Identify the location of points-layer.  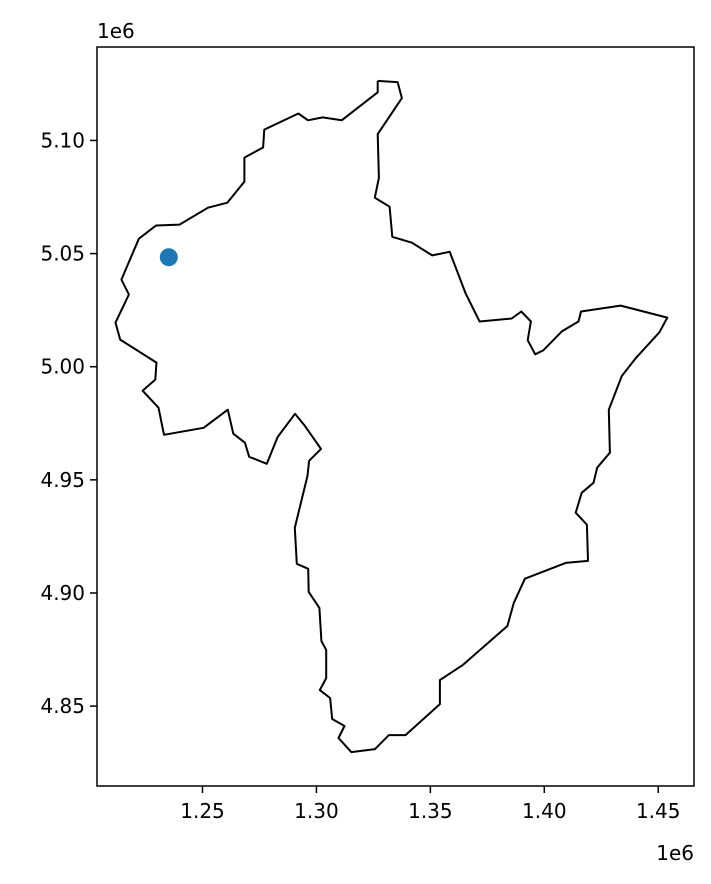
(168, 257).